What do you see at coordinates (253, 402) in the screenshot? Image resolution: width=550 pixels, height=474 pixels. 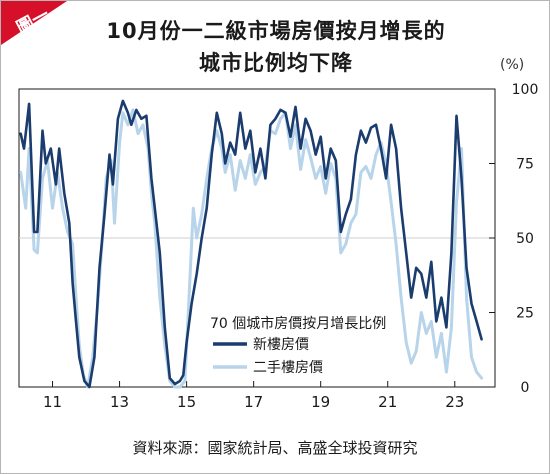 I see `x-tick-label: 17` at bounding box center [253, 402].